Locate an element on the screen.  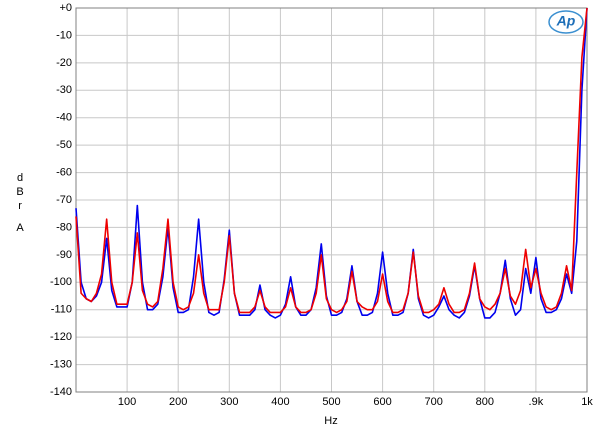
y-tick-label: -40 is located at coordinates (64, 118).